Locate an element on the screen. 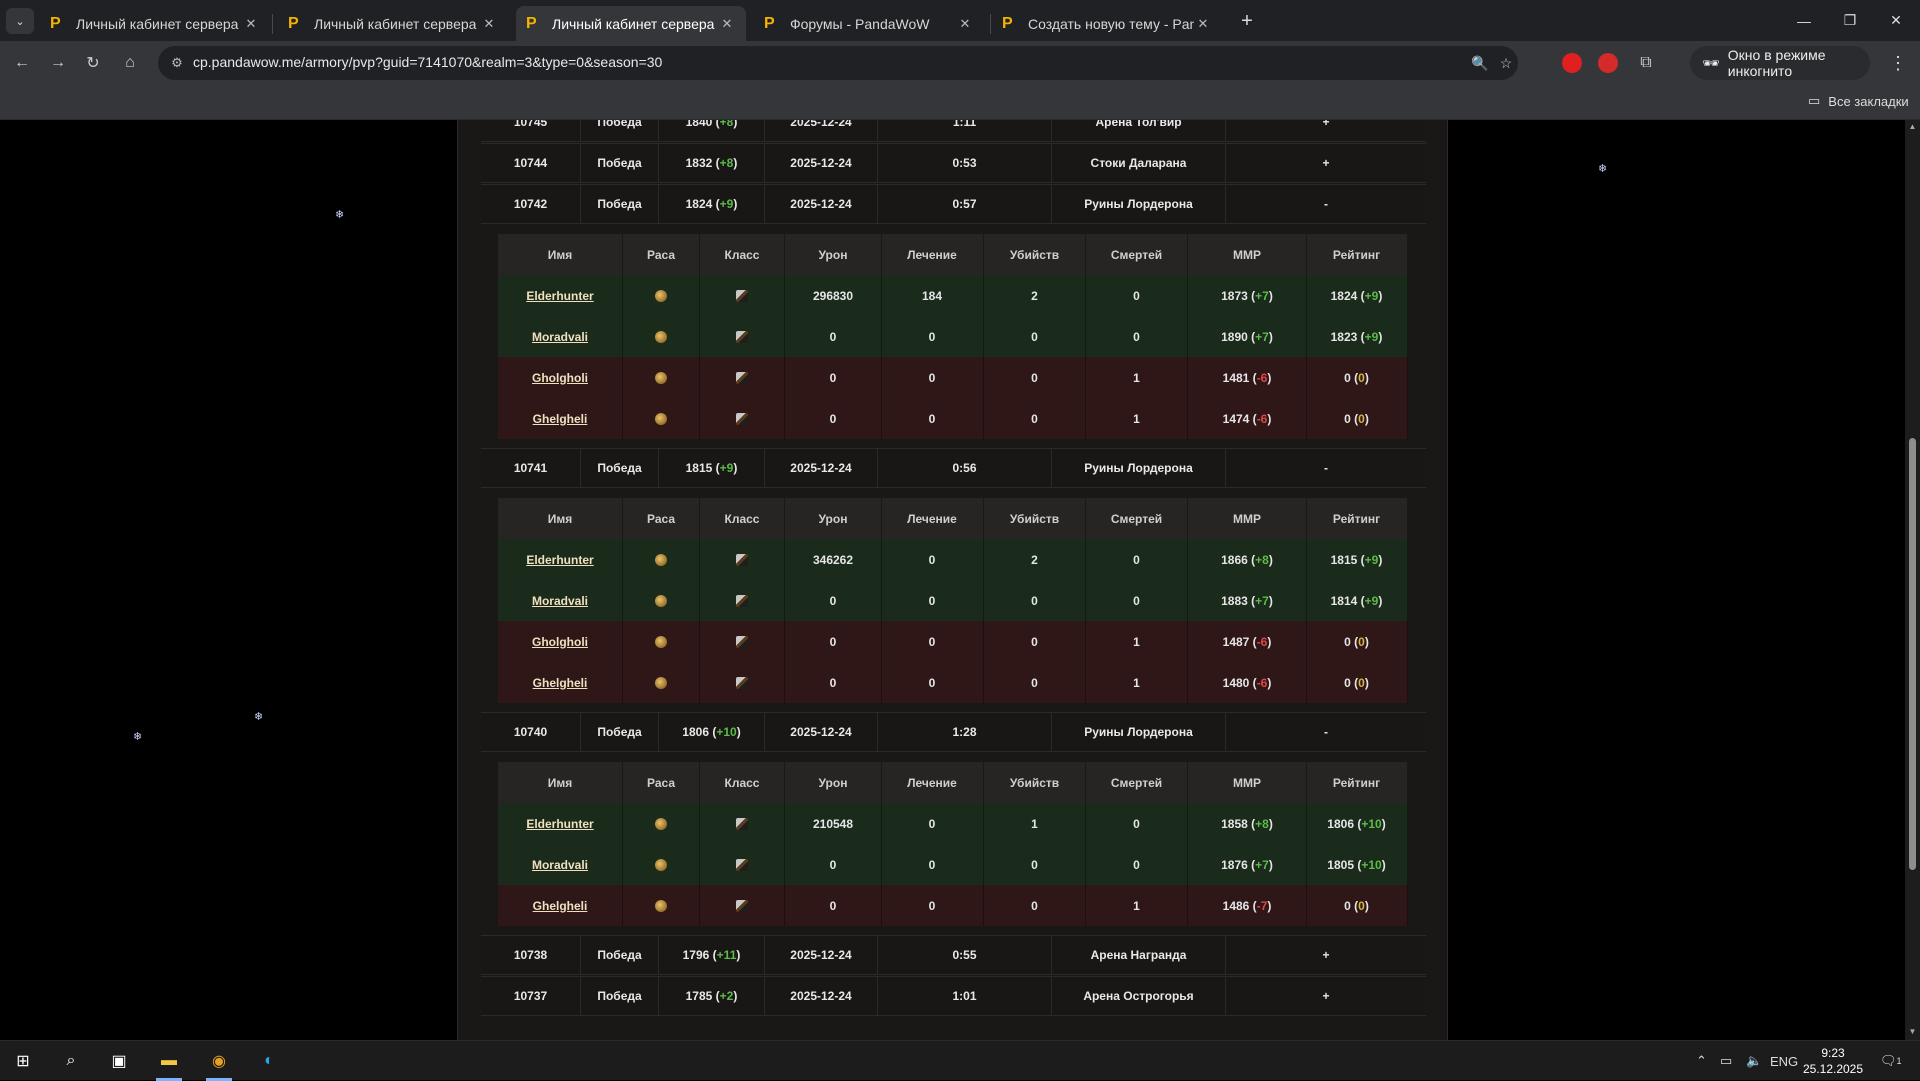  tray-chevron-icon: ⌃ is located at coordinates (1701, 1060).